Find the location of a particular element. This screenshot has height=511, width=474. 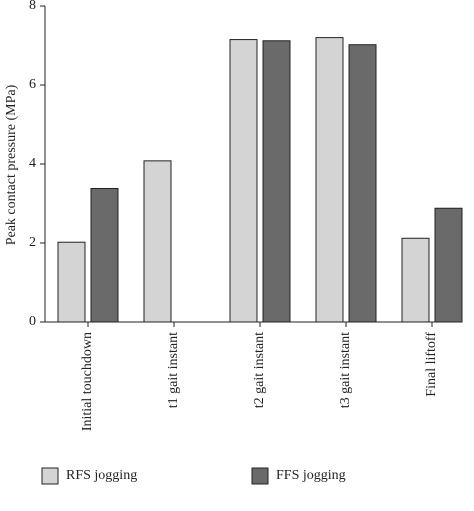

y-tick-label: 0 is located at coordinates (32, 321).